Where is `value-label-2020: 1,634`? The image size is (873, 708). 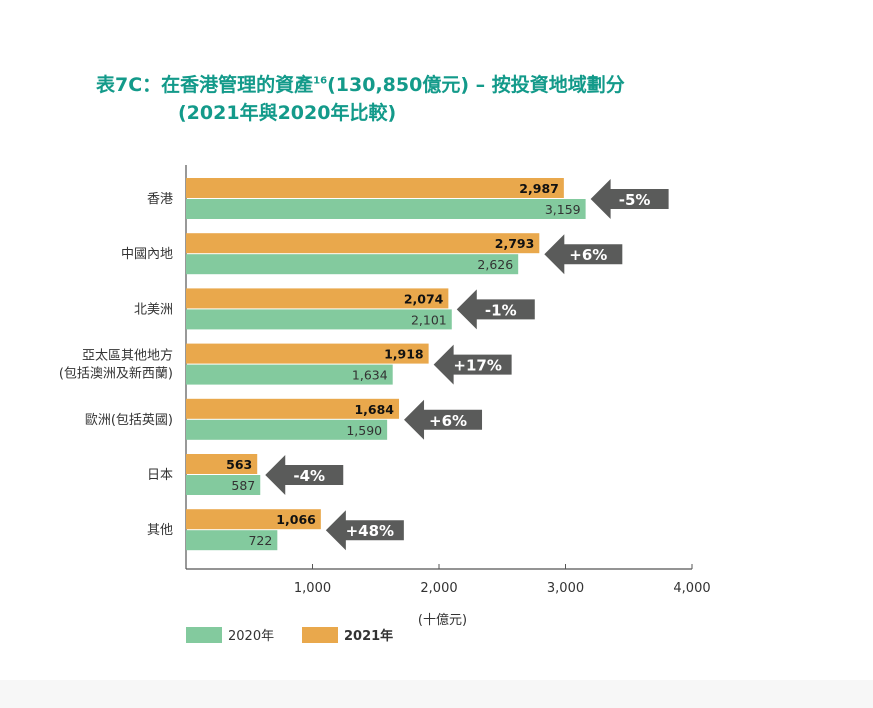
value-label-2020: 1,634 is located at coordinates (370, 375).